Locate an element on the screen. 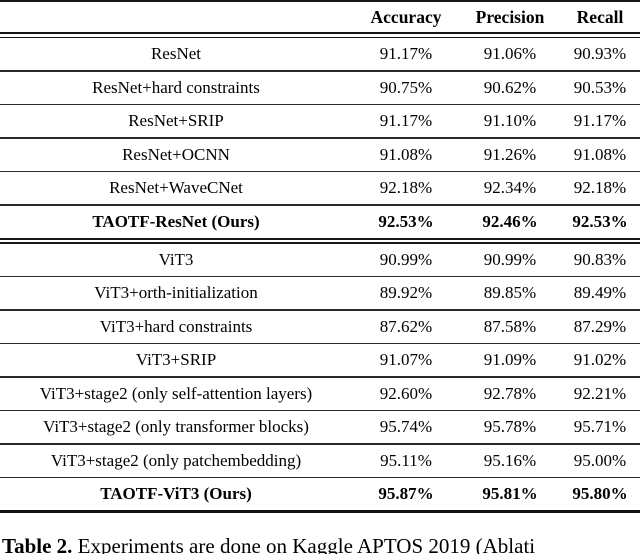  accuracy-cell: 92.18% is located at coordinates (406, 188).